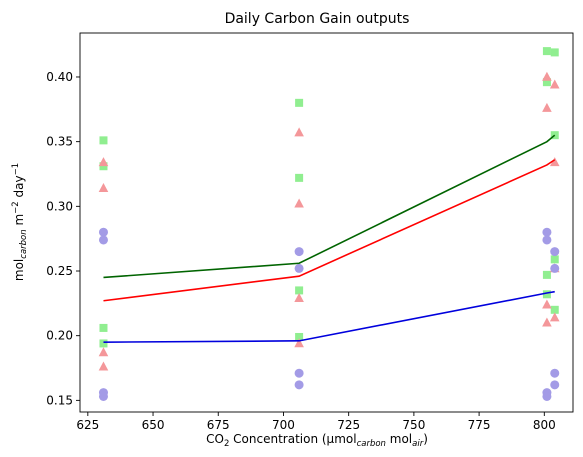 The height and width of the screenshot is (457, 583). What do you see at coordinates (59, 336) in the screenshot?
I see `y-tick-label: 0.20` at bounding box center [59, 336].